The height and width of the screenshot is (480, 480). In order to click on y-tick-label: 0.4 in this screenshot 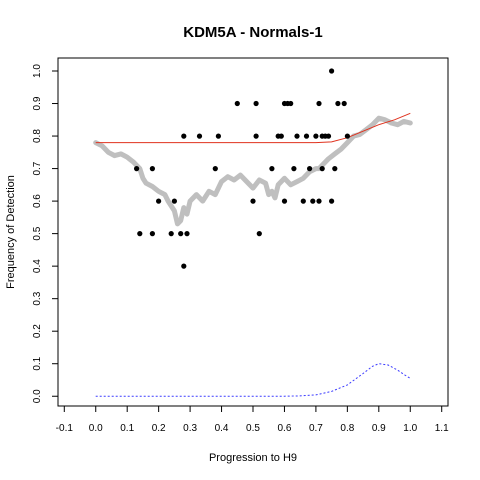, I will do `click(37, 266)`.